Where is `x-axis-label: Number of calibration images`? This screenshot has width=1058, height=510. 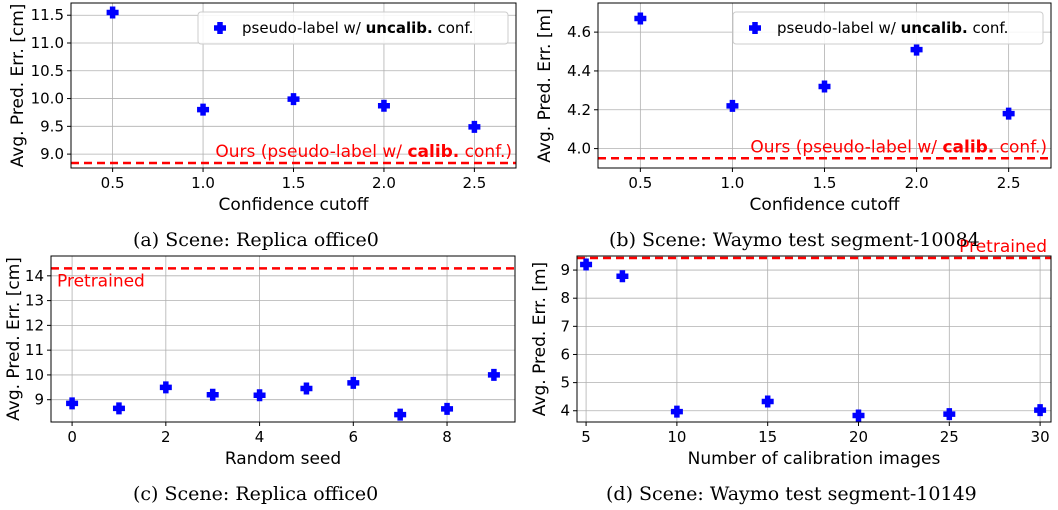 x-axis-label: Number of calibration images is located at coordinates (814, 459).